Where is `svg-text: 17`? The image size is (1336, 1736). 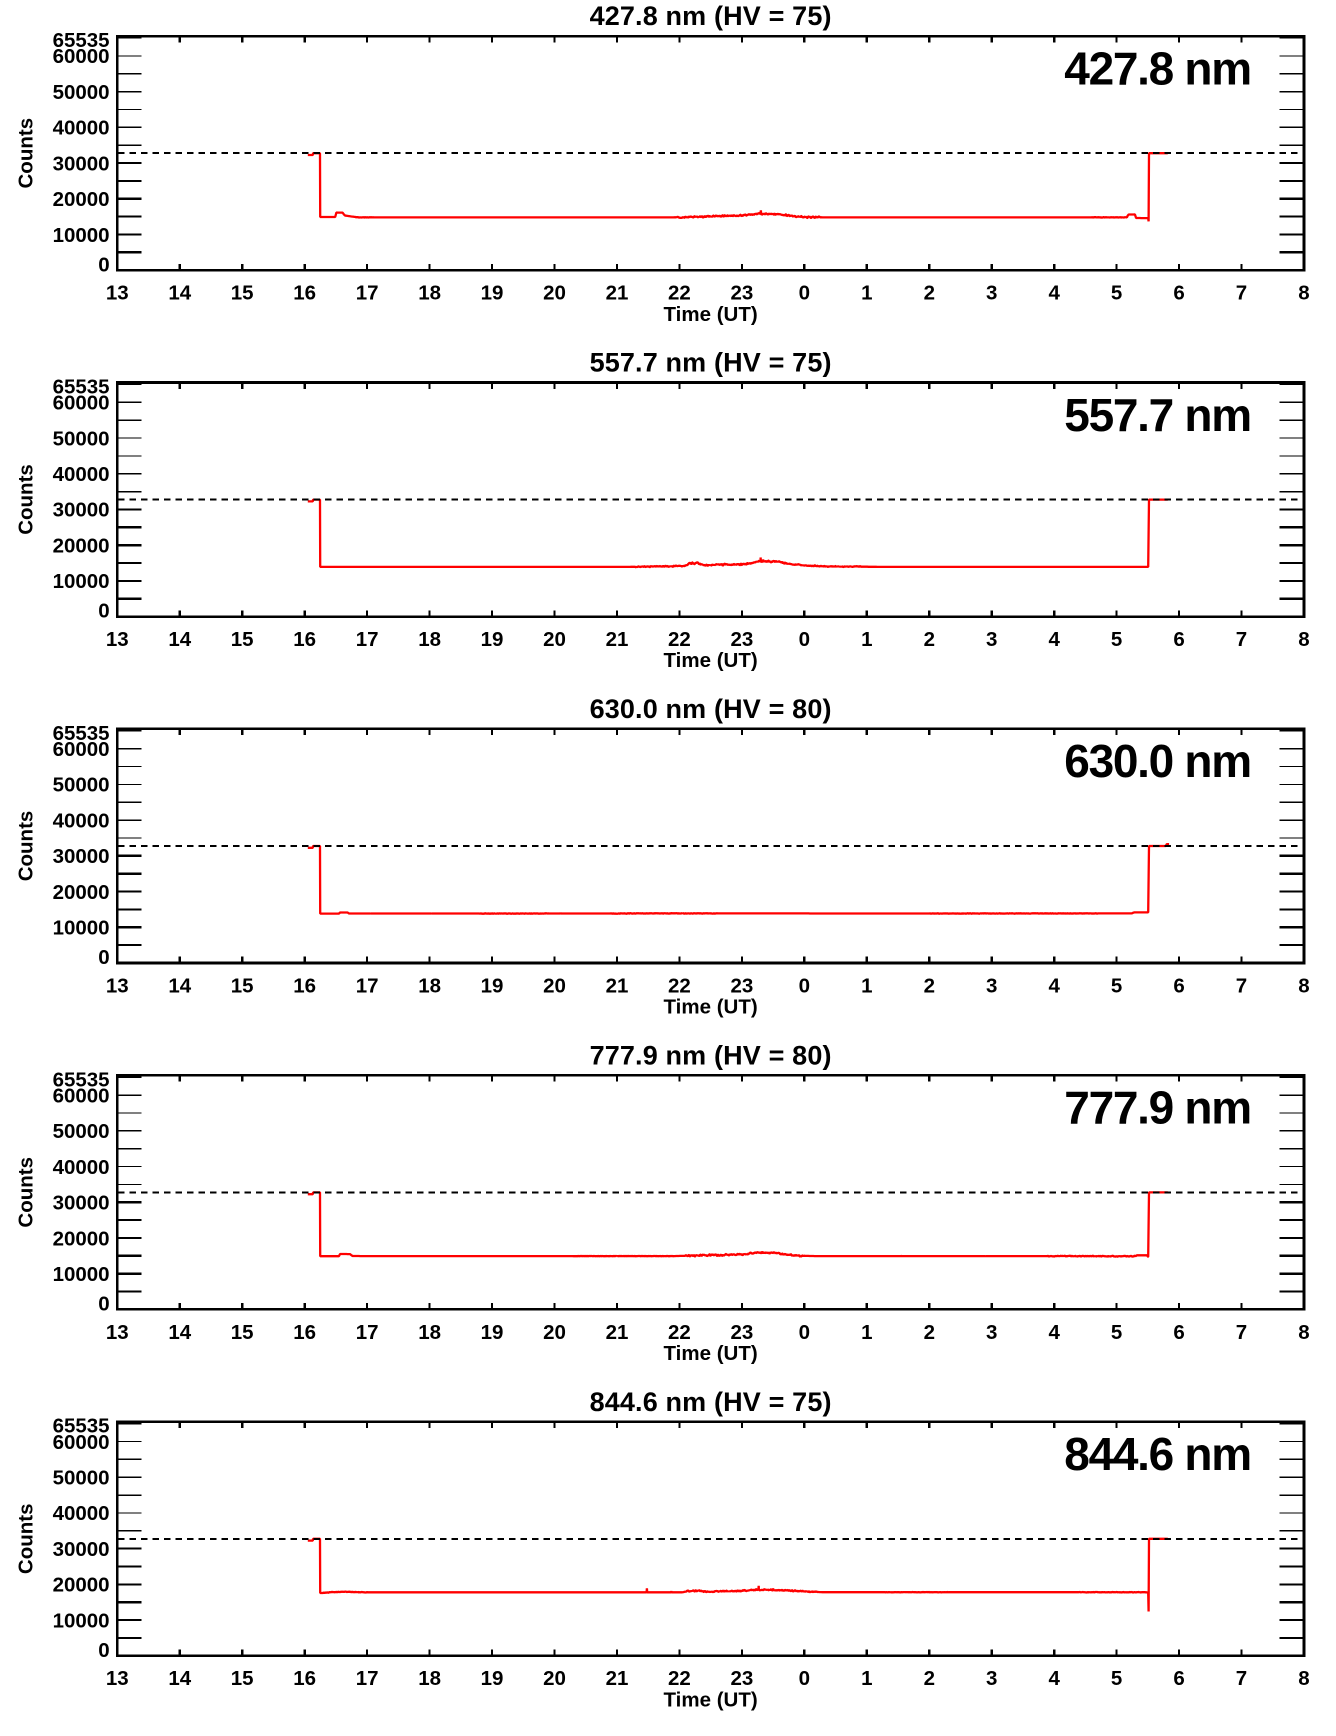
svg-text: 17 is located at coordinates (367, 1332).